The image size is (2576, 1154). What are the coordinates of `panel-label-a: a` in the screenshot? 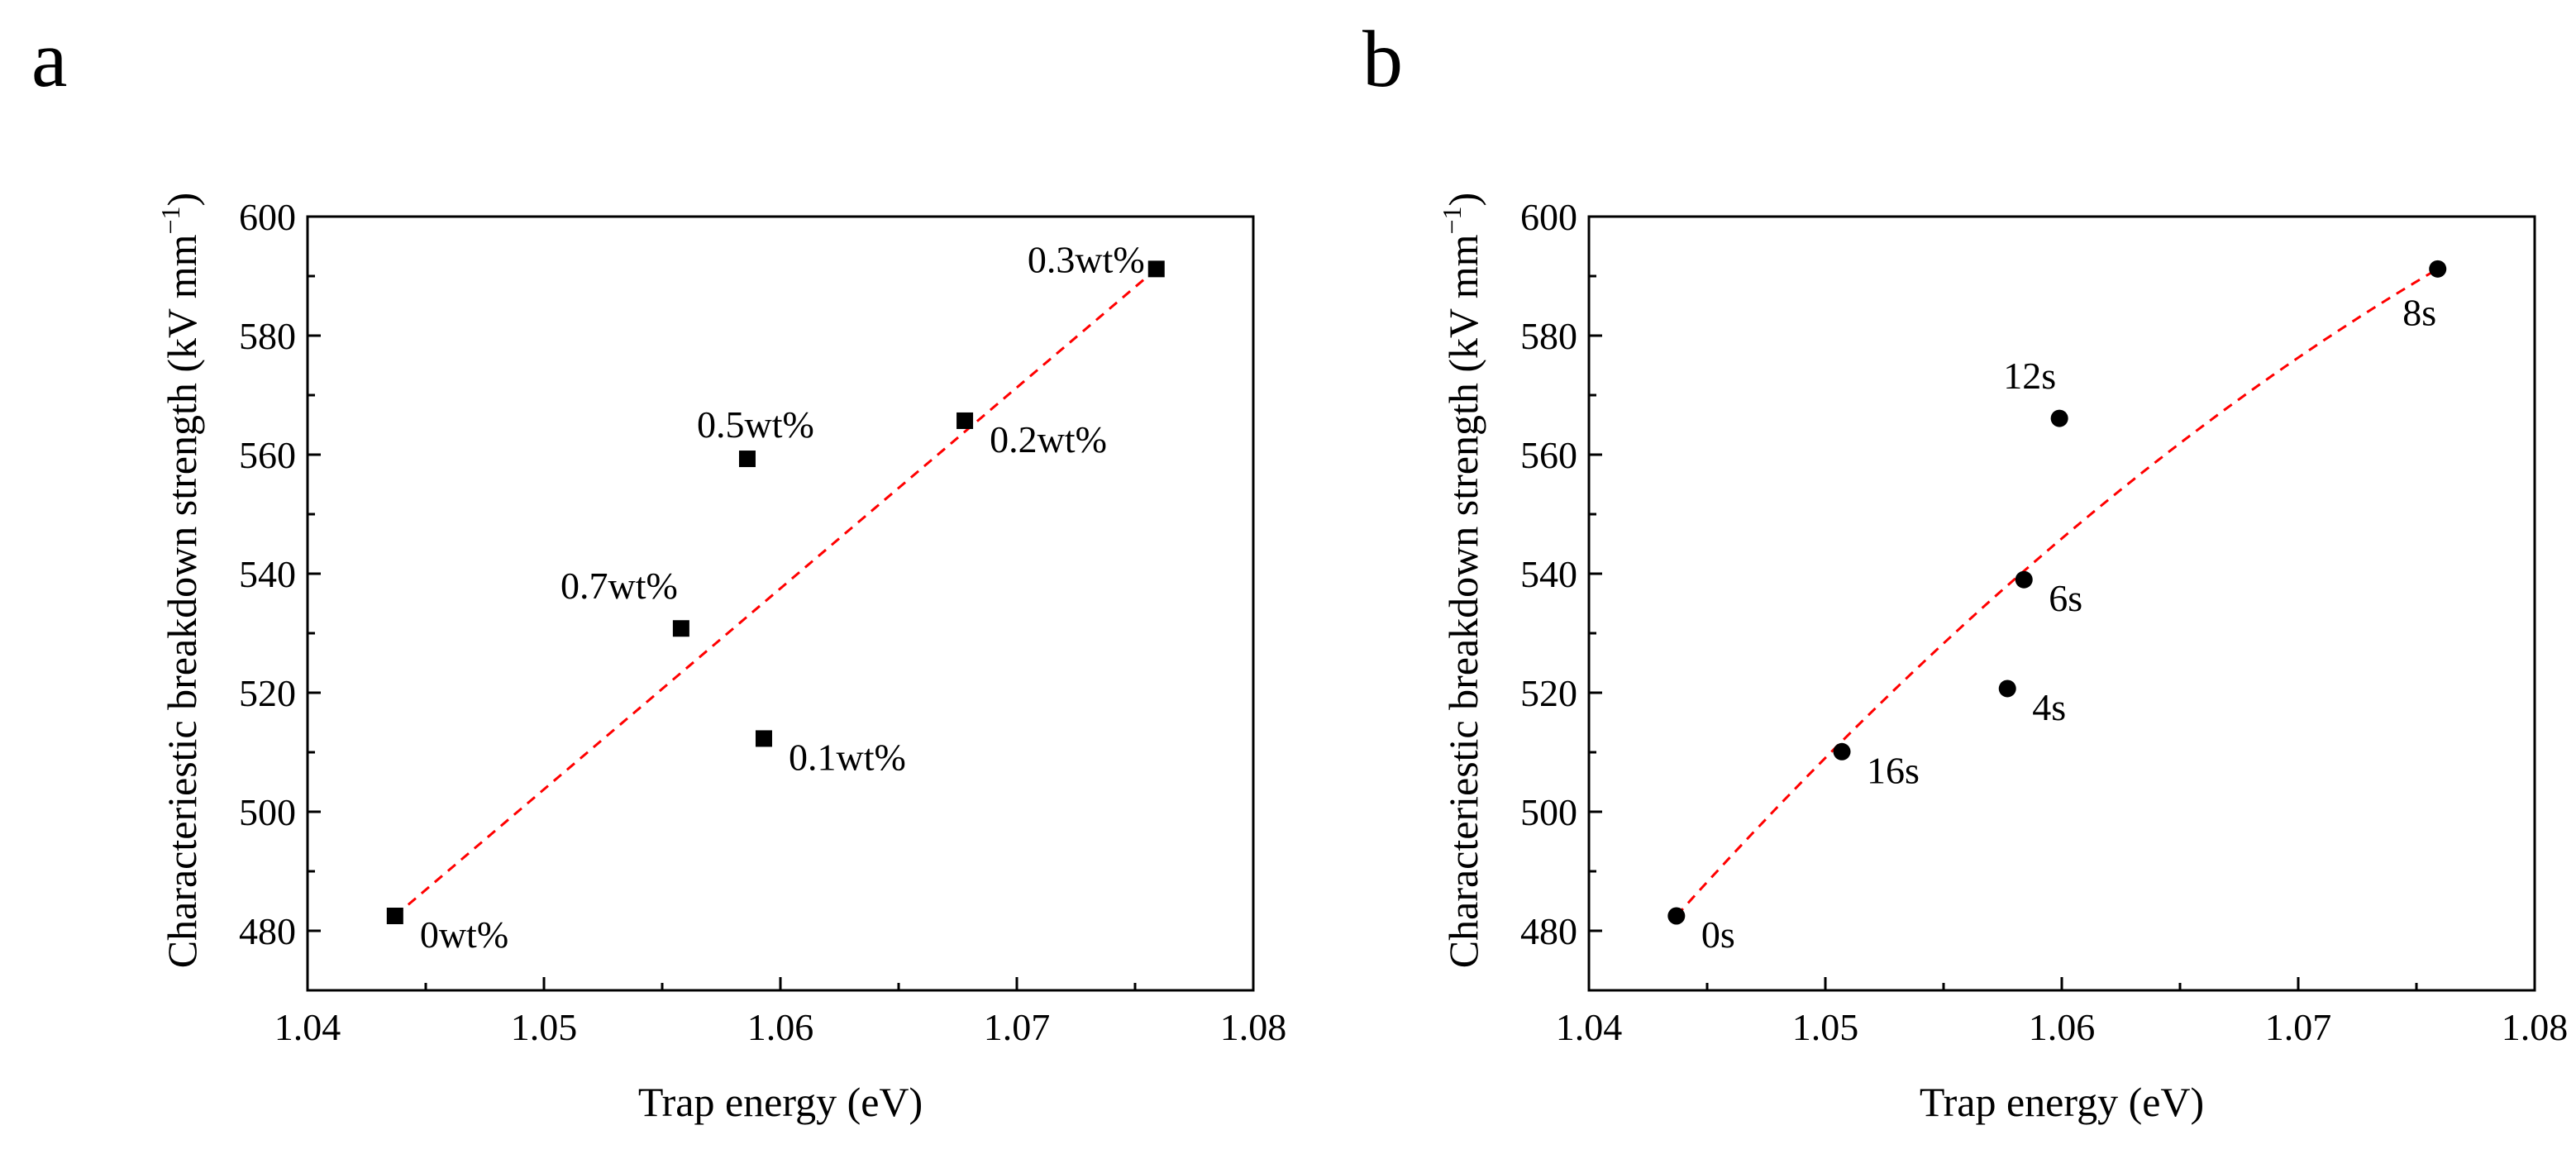 It's located at (49, 60).